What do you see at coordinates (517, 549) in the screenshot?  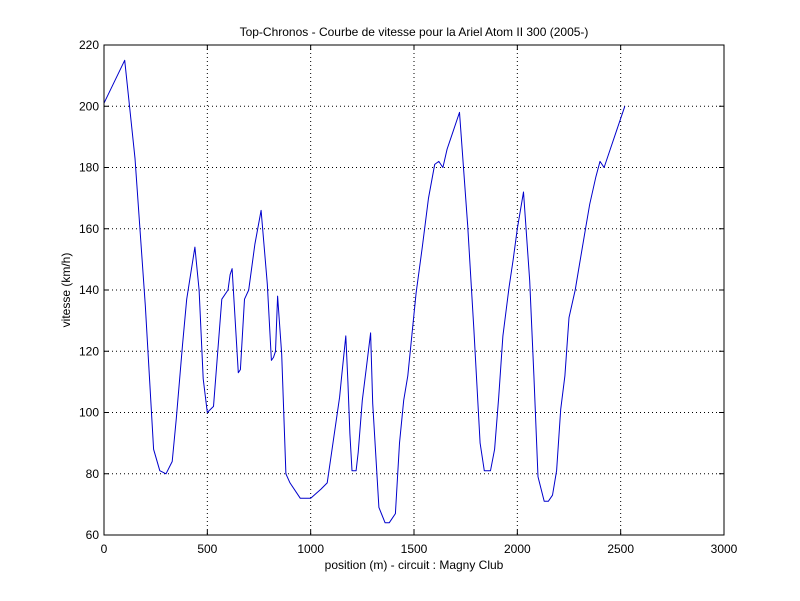 I see `x-tick-label: 2000` at bounding box center [517, 549].